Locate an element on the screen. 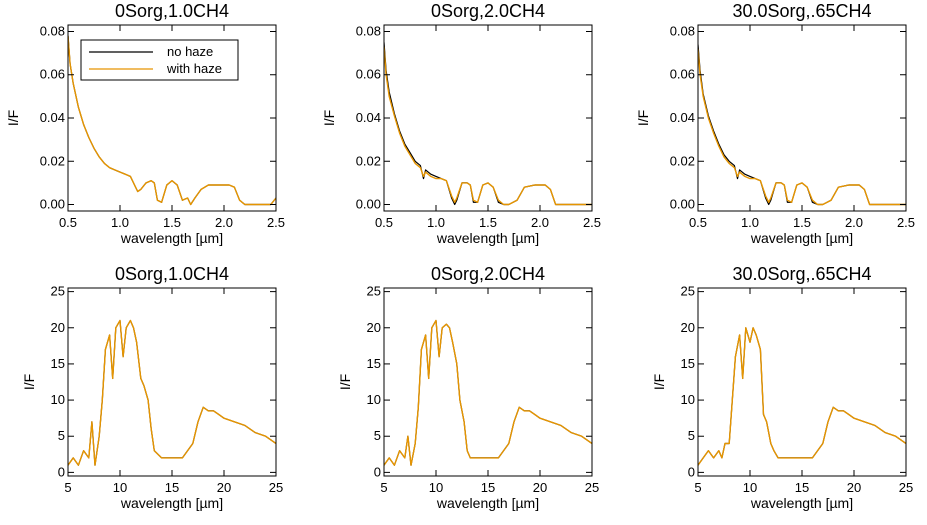 The image size is (927, 525). legend-box is located at coordinates (159, 60).